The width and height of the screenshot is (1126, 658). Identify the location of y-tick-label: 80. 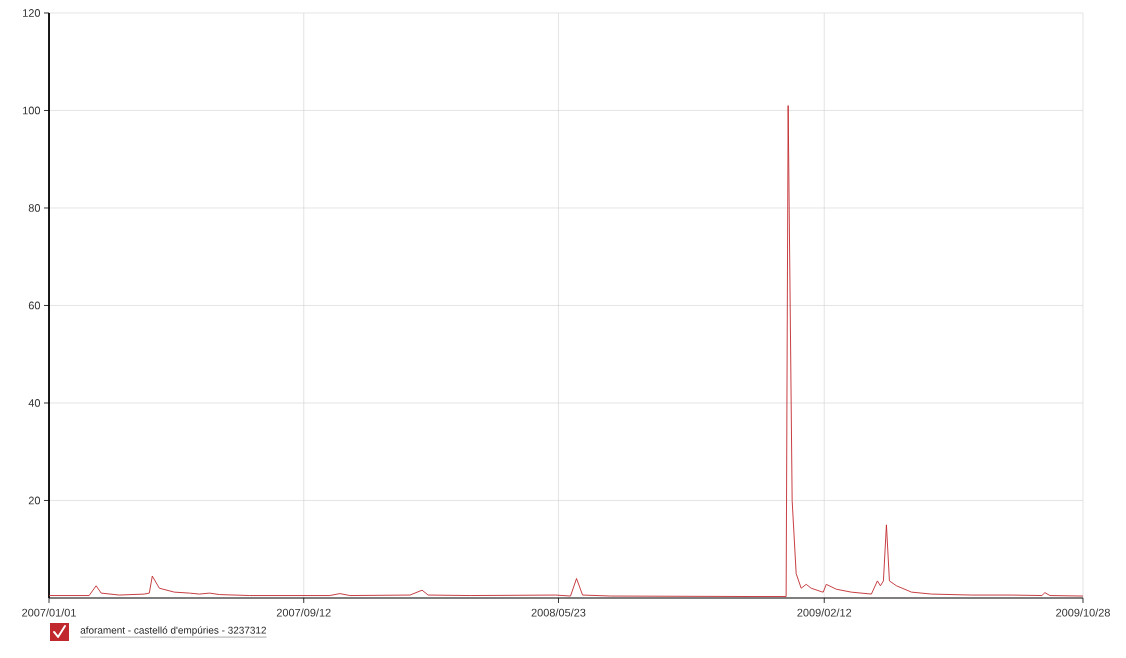
(34, 208).